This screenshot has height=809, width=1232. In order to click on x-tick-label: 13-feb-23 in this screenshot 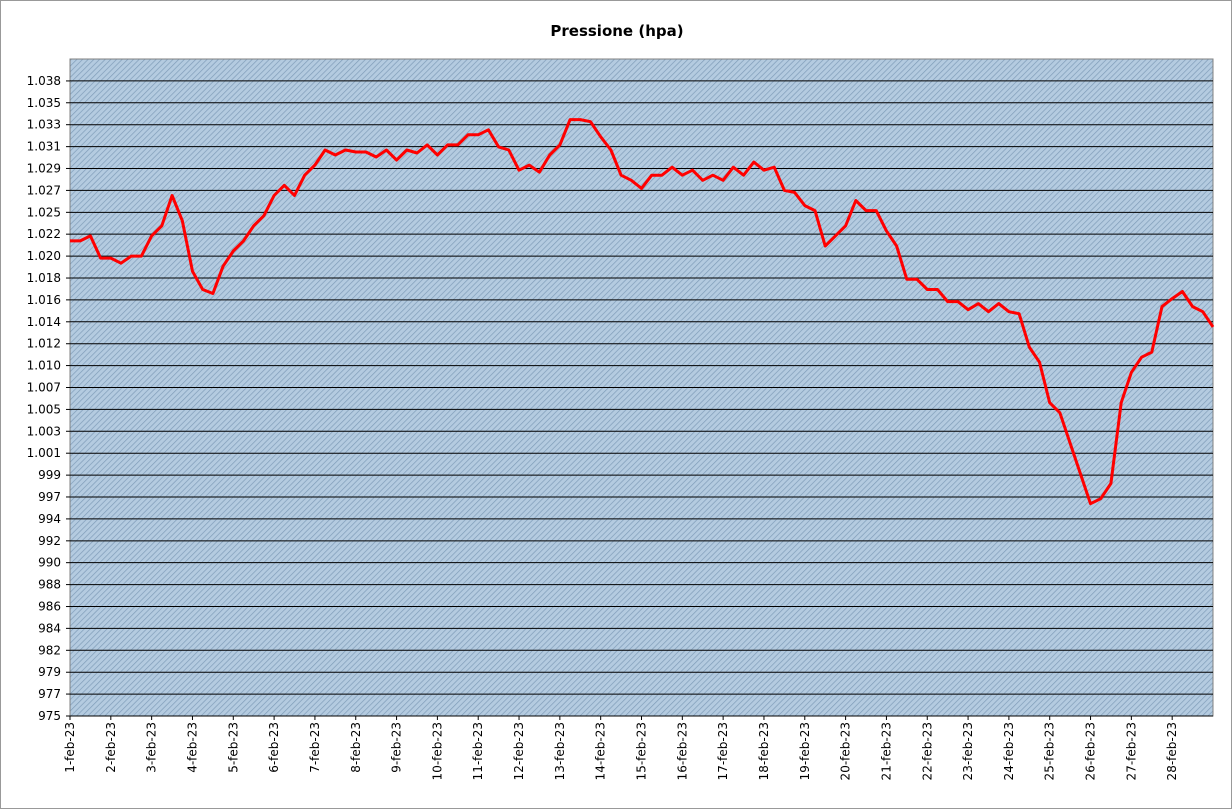, I will do `click(560, 751)`.